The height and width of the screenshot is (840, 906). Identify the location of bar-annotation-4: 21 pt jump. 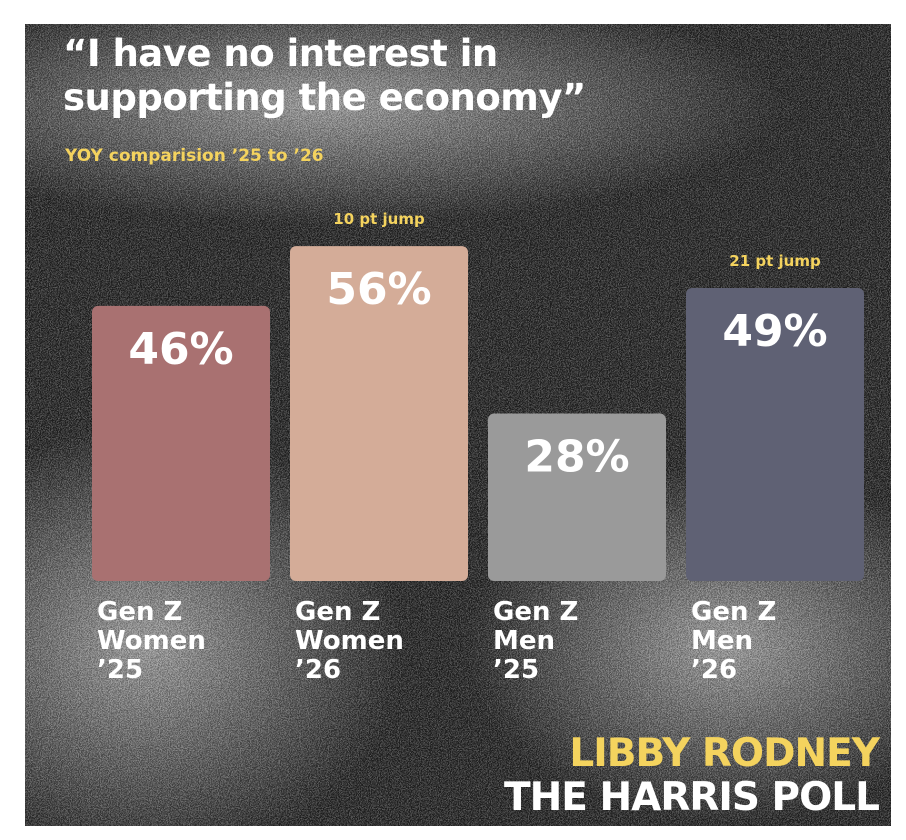
(775, 261).